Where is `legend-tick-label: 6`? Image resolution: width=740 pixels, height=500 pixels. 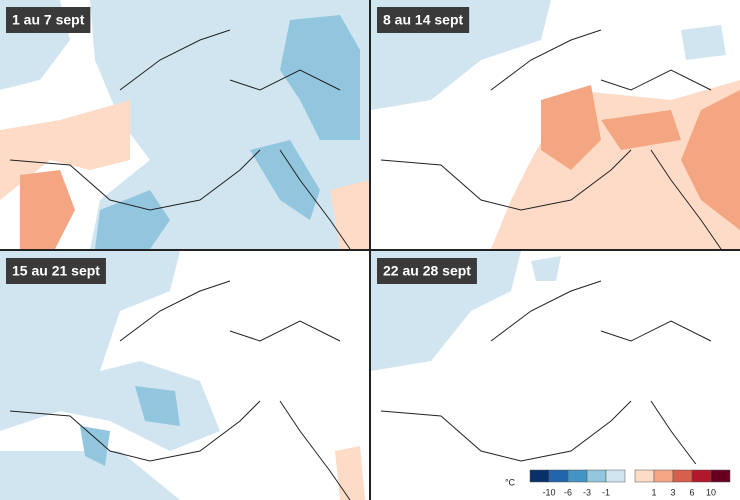
legend-tick-label: 6 is located at coordinates (691, 492).